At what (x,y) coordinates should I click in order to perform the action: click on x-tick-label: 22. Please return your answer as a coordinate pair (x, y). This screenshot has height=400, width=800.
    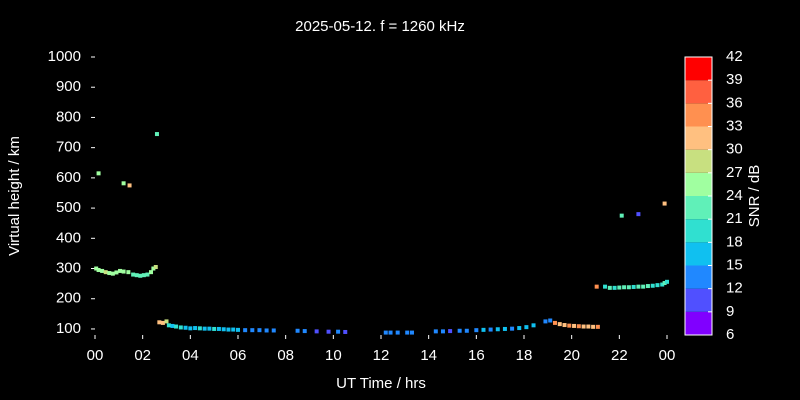
    Looking at the image, I should click on (619, 355).